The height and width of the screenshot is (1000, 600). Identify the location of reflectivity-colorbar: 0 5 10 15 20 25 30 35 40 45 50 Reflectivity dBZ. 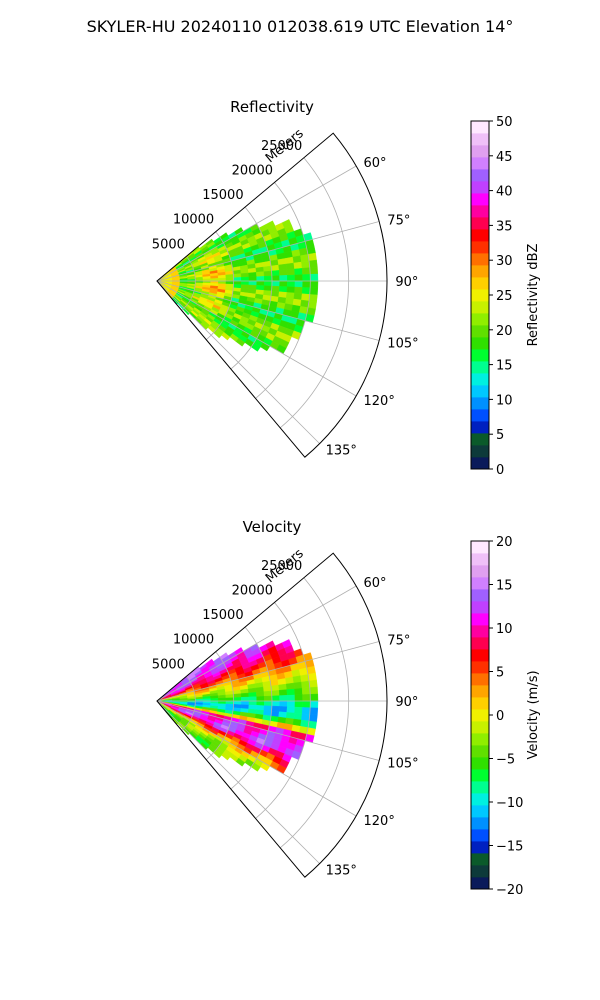
(505, 296).